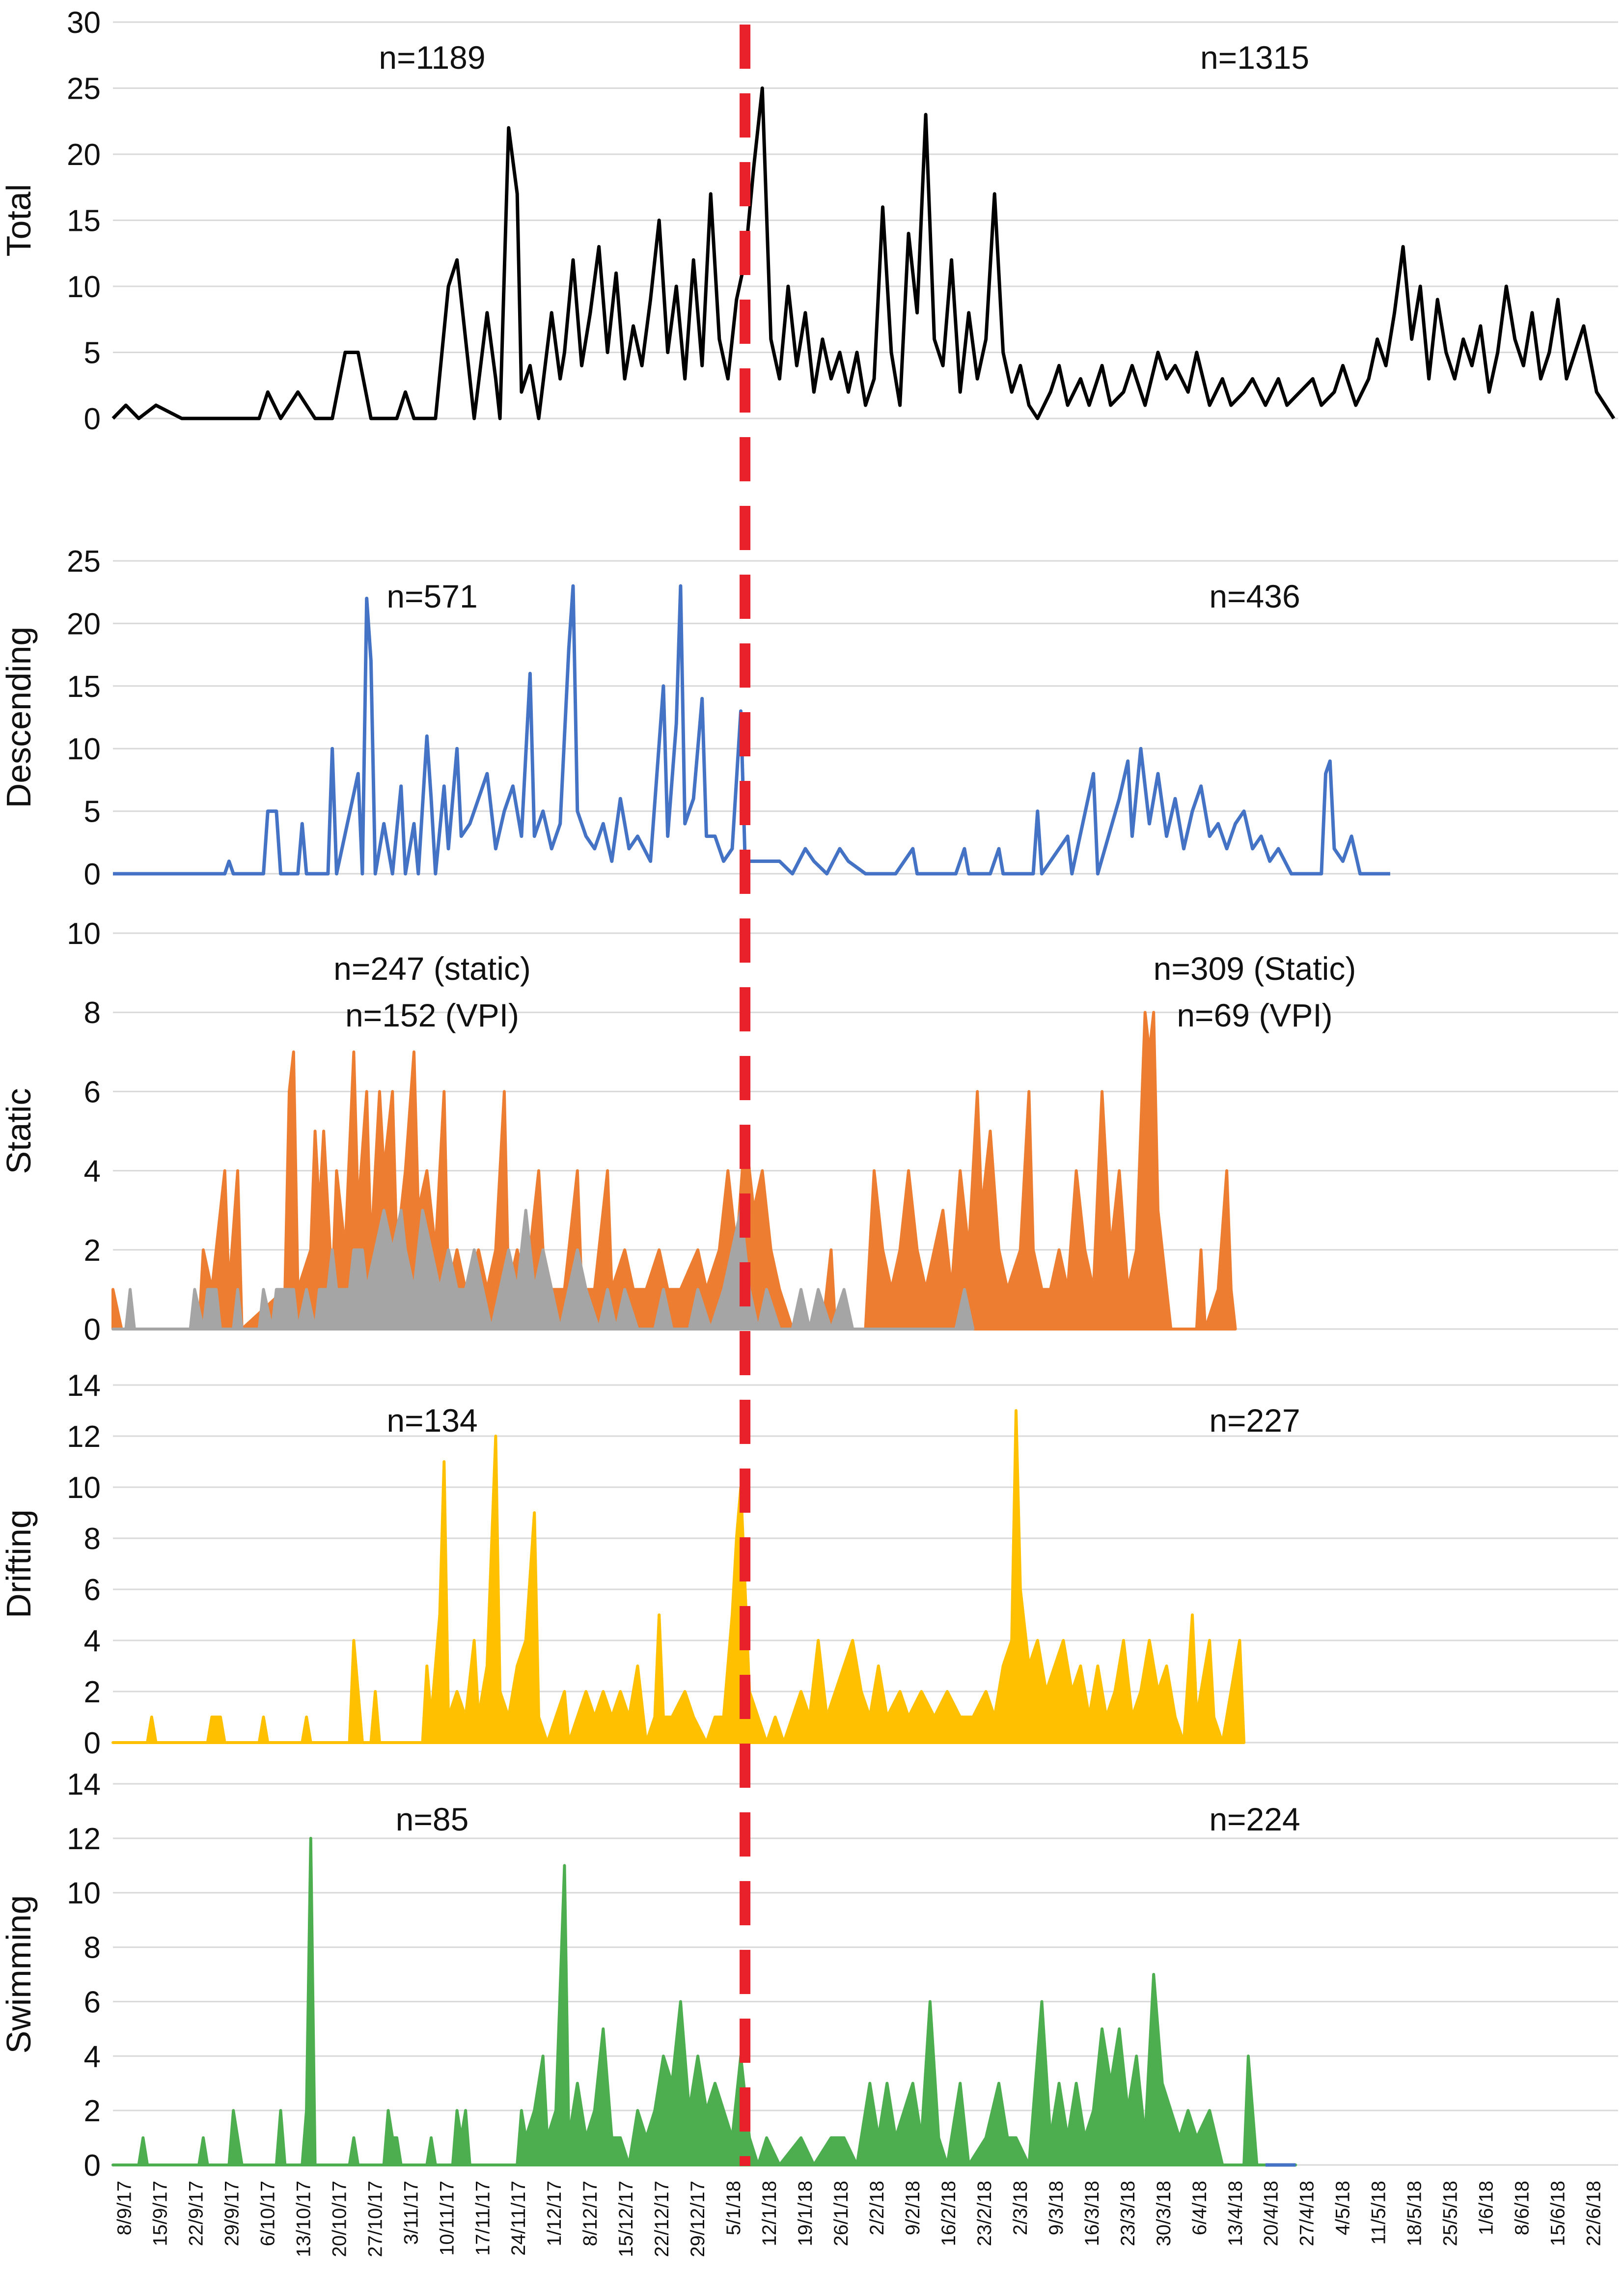  What do you see at coordinates (92, 1330) in the screenshot?
I see `y-tick-label-2-0: 0` at bounding box center [92, 1330].